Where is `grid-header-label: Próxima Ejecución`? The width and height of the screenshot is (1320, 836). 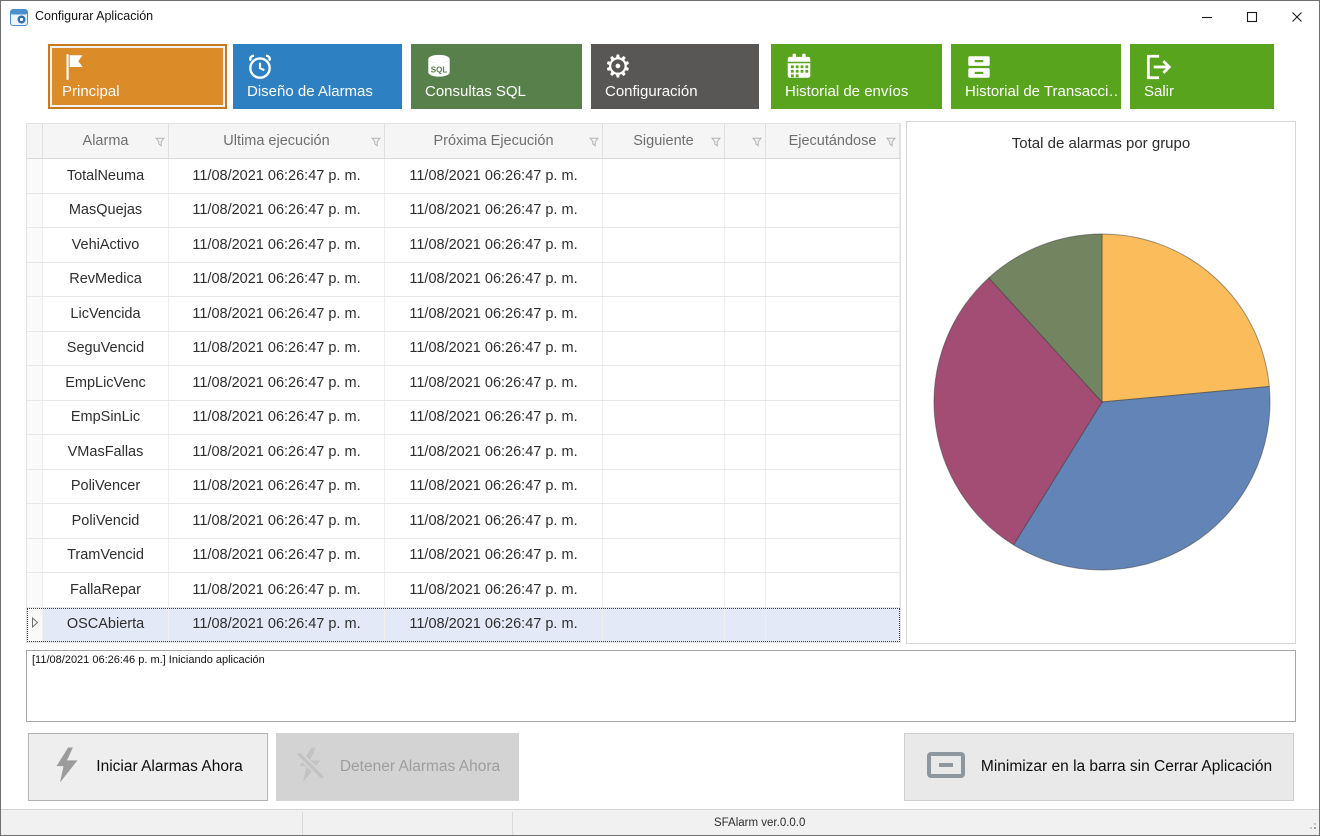 grid-header-label: Próxima Ejecución is located at coordinates (493, 141).